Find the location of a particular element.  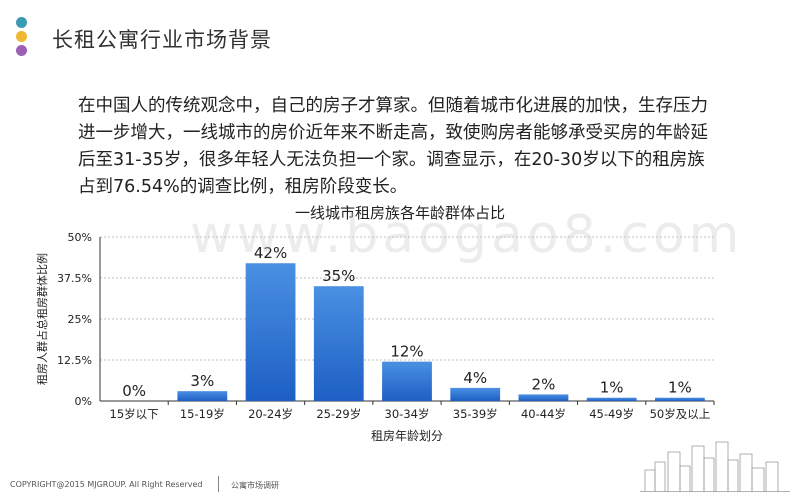

x-tick-label: 30-34岁 is located at coordinates (407, 414).